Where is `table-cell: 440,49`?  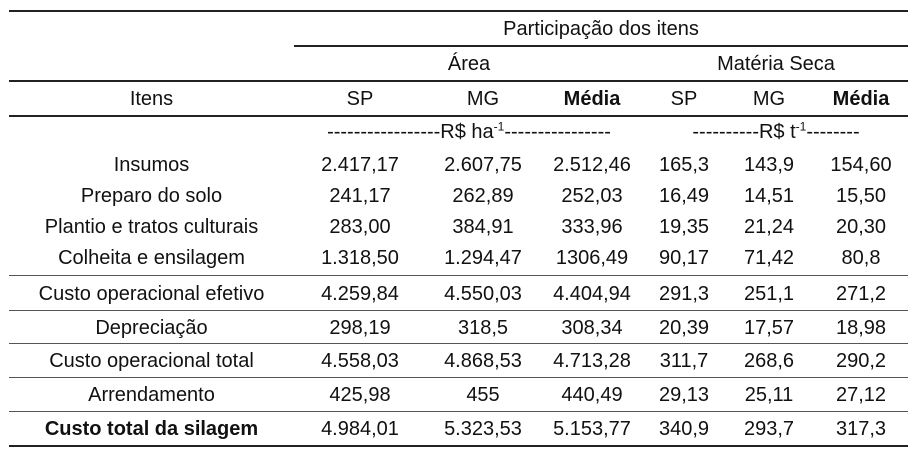 table-cell: 440,49 is located at coordinates (592, 395).